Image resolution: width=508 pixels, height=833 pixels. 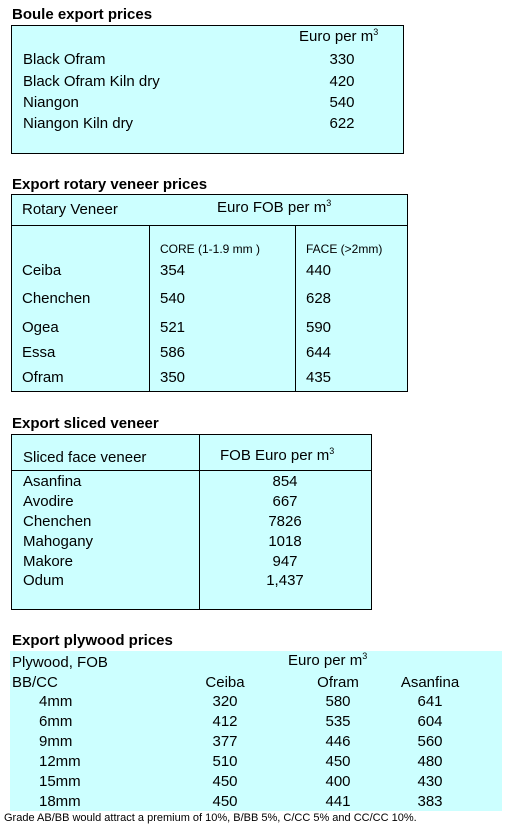 What do you see at coordinates (78, 123) in the screenshot?
I see `boule-row-name: Niangon Kiln dry` at bounding box center [78, 123].